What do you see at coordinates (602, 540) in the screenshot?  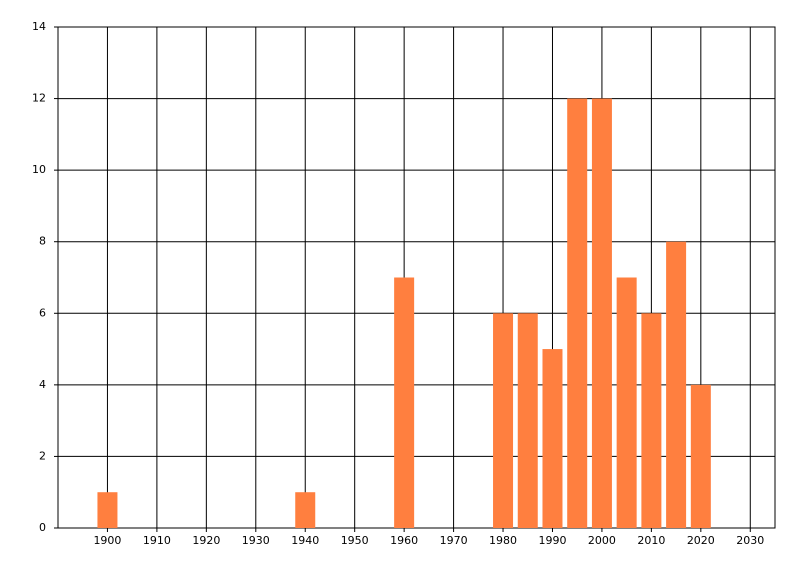 I see `x-tick-label: 2000` at bounding box center [602, 540].